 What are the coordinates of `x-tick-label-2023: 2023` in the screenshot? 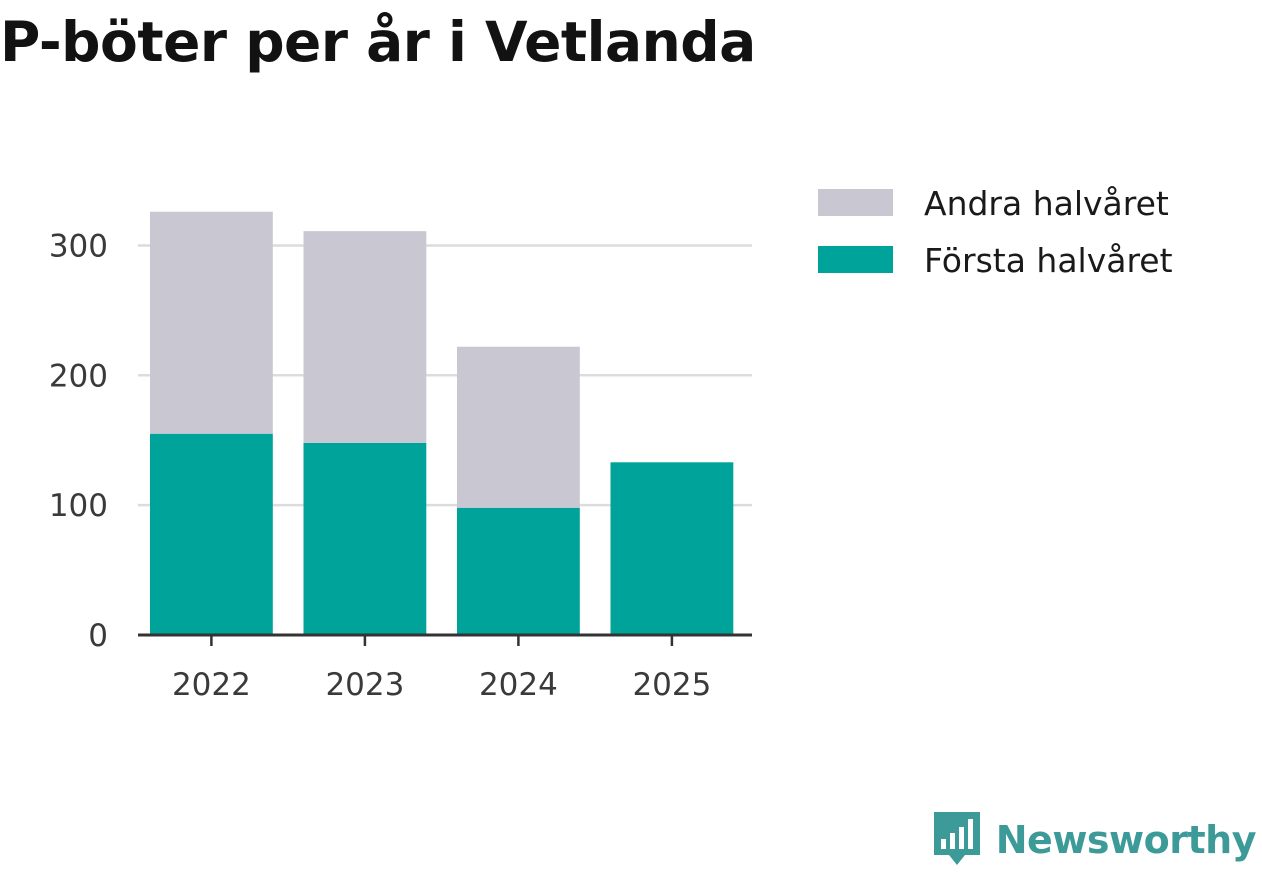 It's located at (364, 685).